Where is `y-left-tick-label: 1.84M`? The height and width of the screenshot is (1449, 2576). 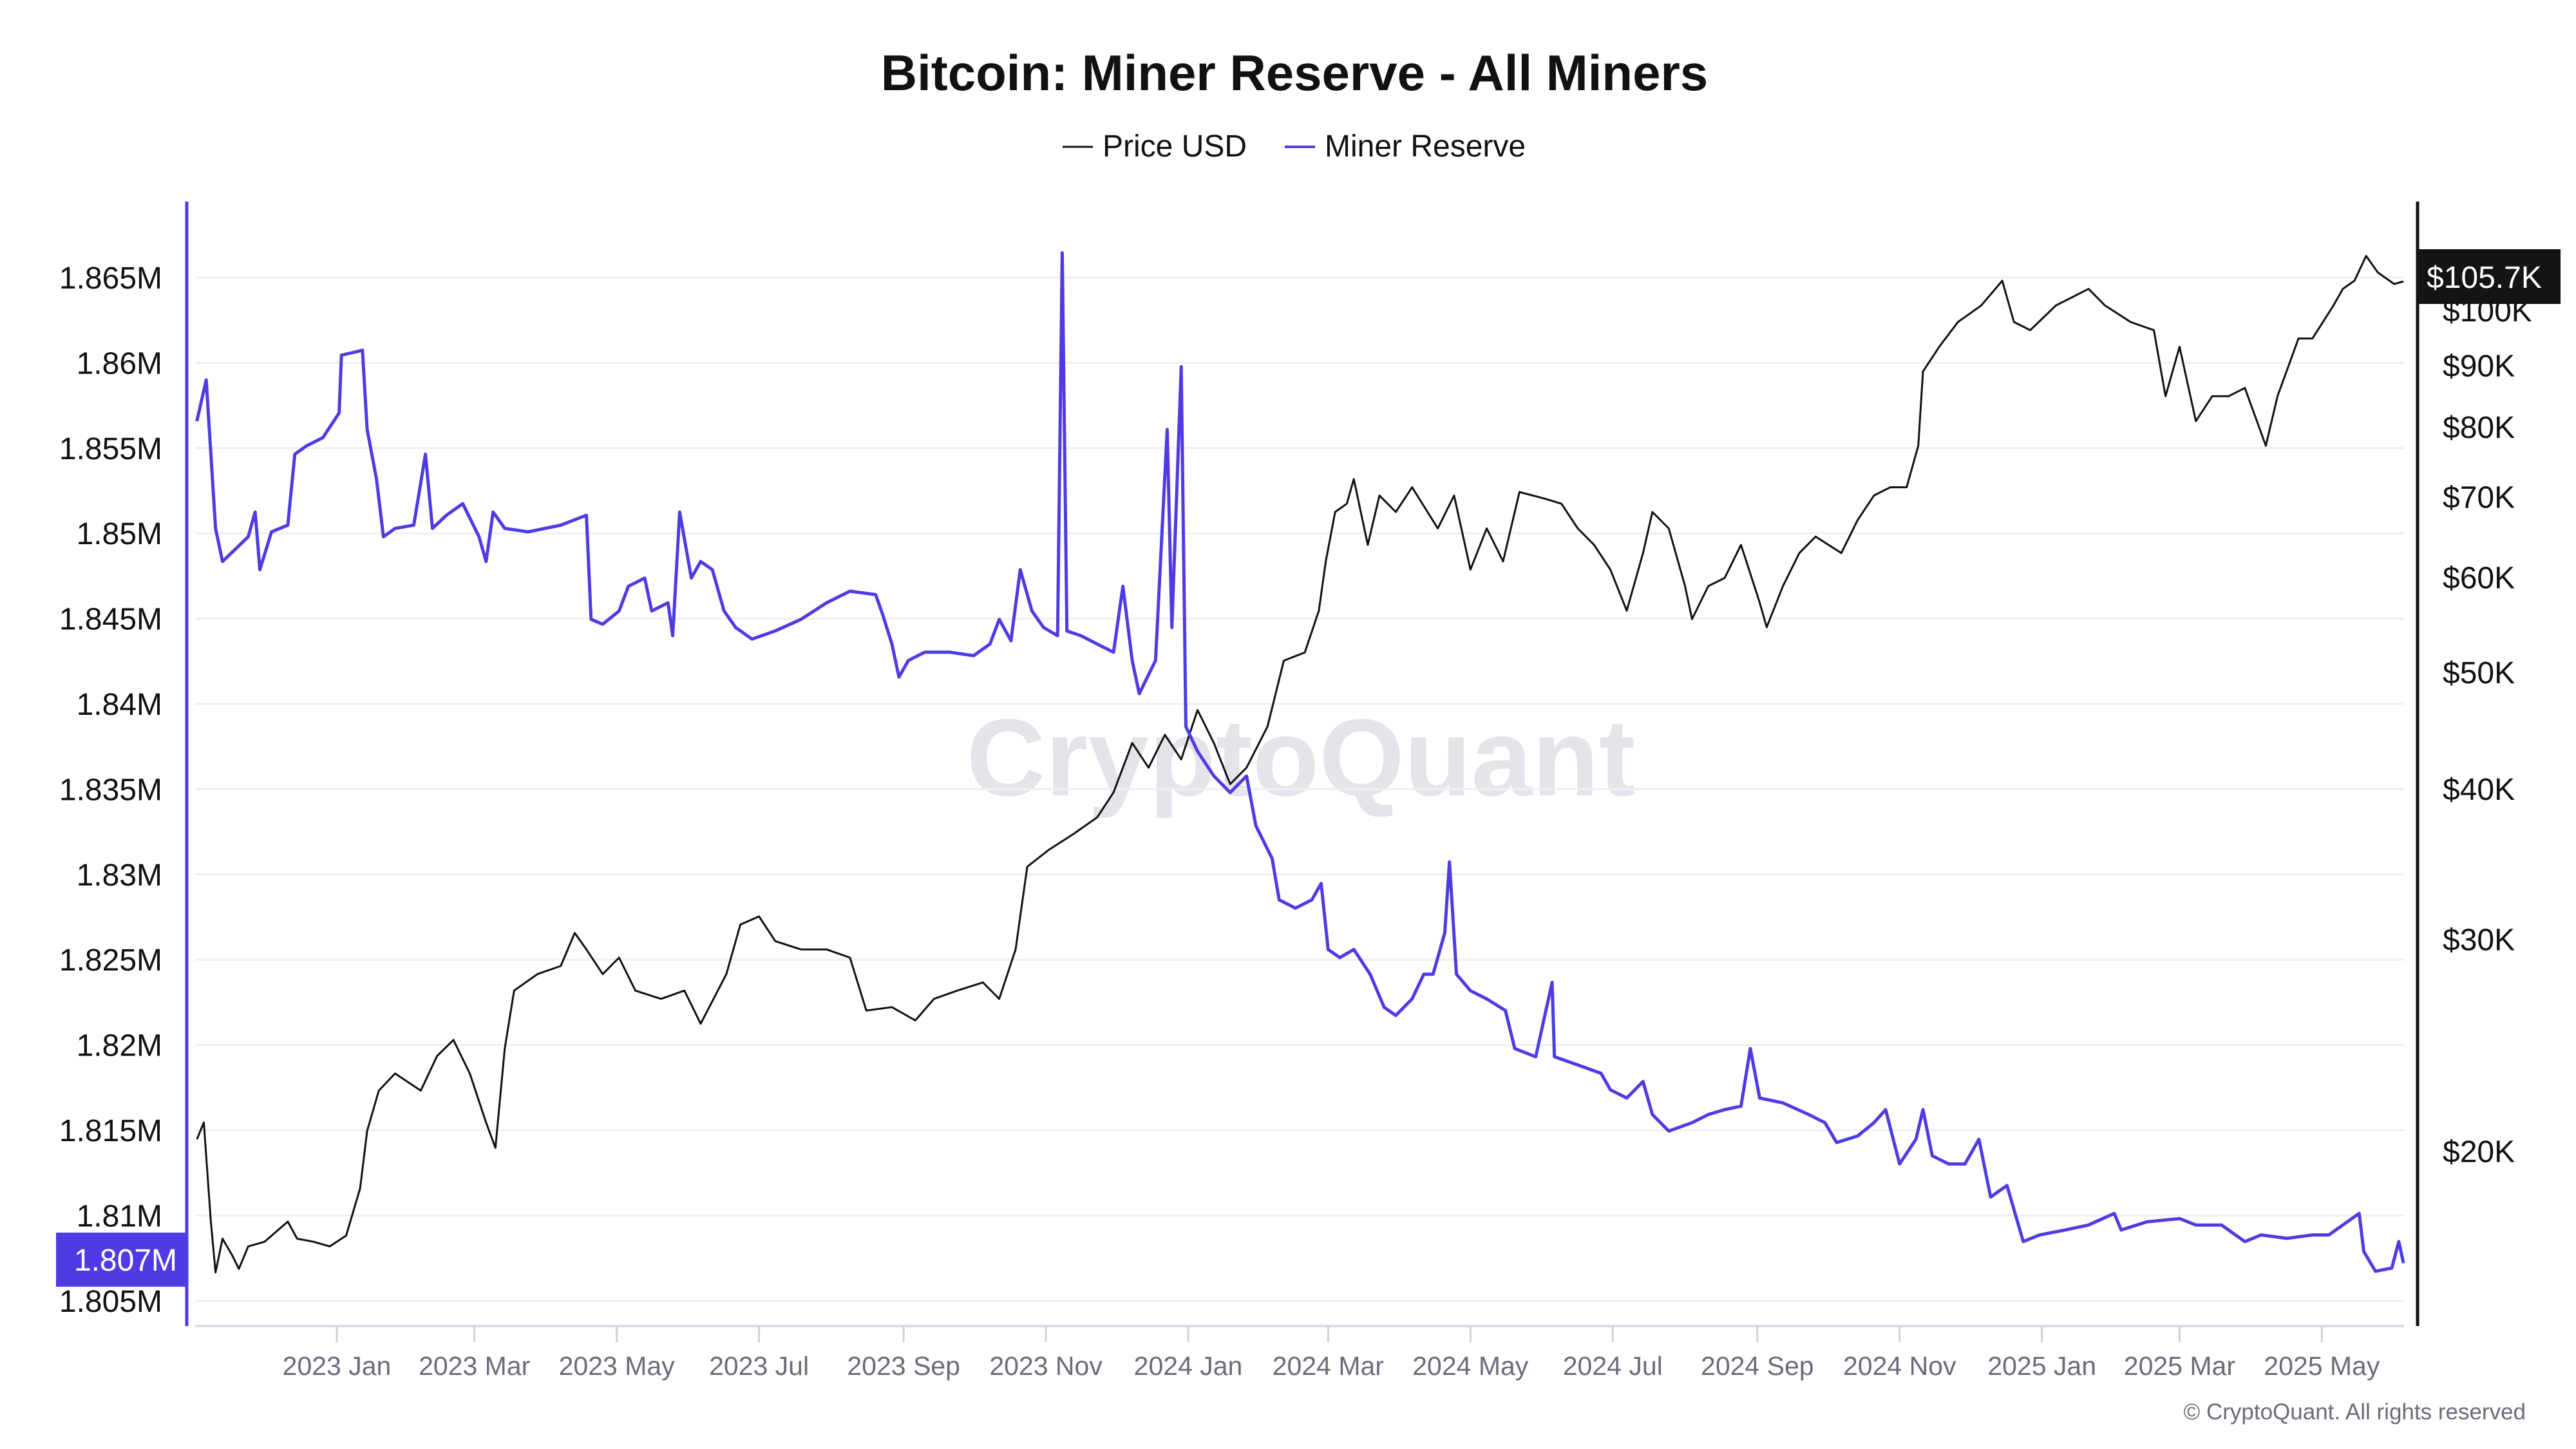 y-left-tick-label: 1.84M is located at coordinates (120, 705).